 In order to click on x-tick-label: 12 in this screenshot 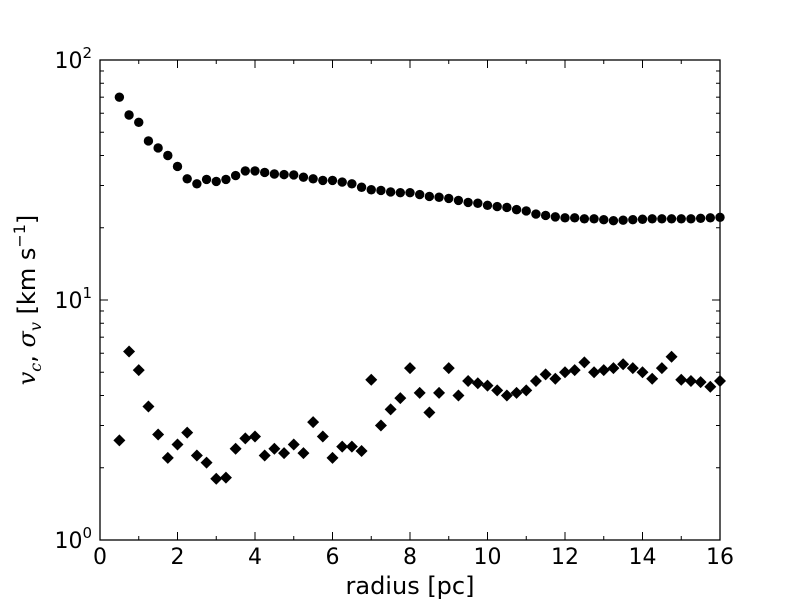, I will do `click(565, 557)`.